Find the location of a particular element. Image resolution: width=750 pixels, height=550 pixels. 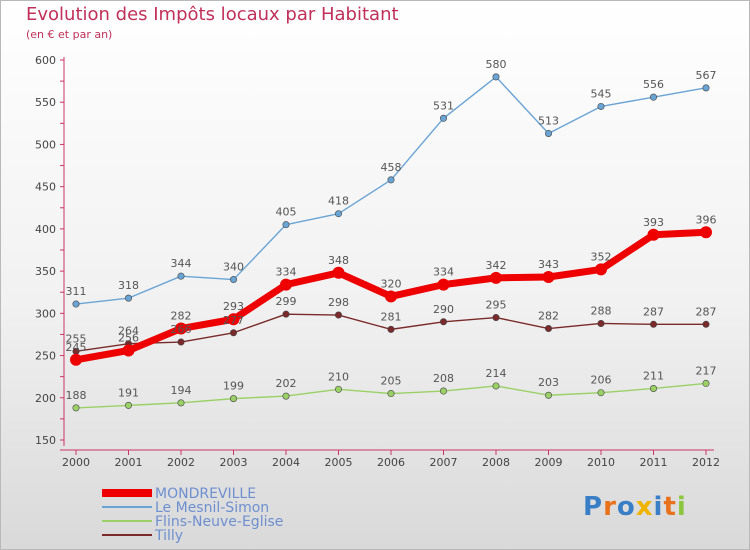

data-label: 205 is located at coordinates (391, 381).